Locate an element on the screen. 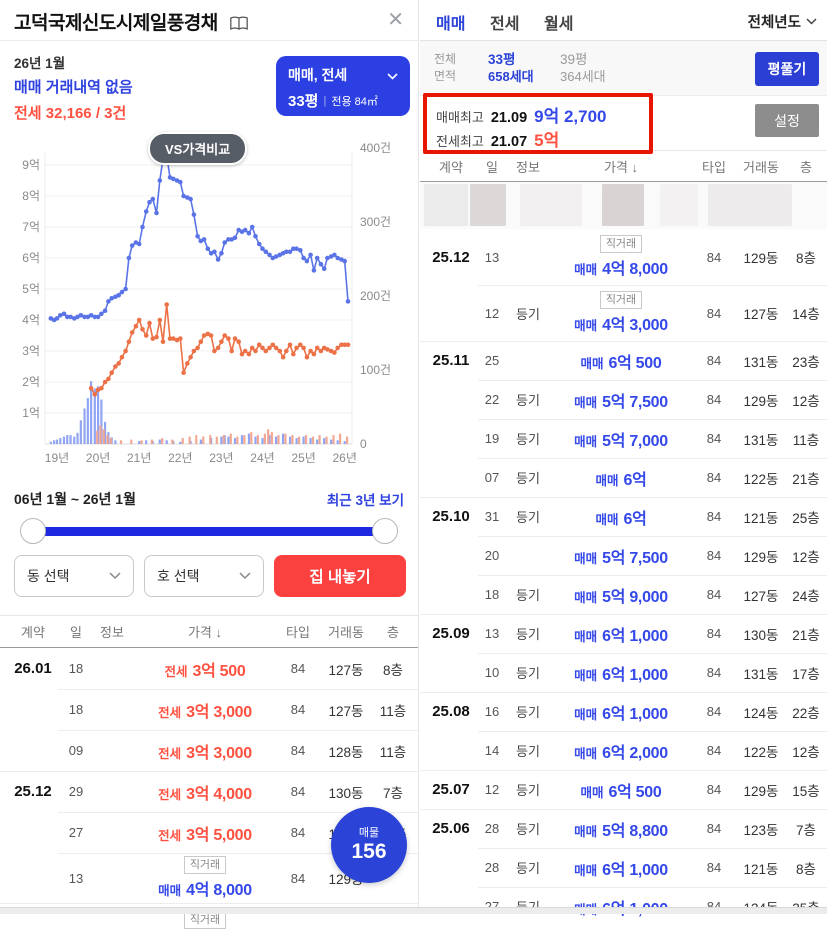  table-row: 25.10 31 등기 매매 6억 84 121동 25층 is located at coordinates (623, 516).